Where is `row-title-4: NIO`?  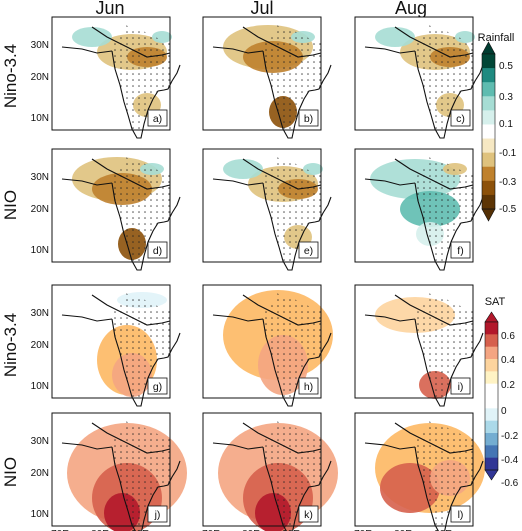 row-title-4: NIO is located at coordinates (10, 472).